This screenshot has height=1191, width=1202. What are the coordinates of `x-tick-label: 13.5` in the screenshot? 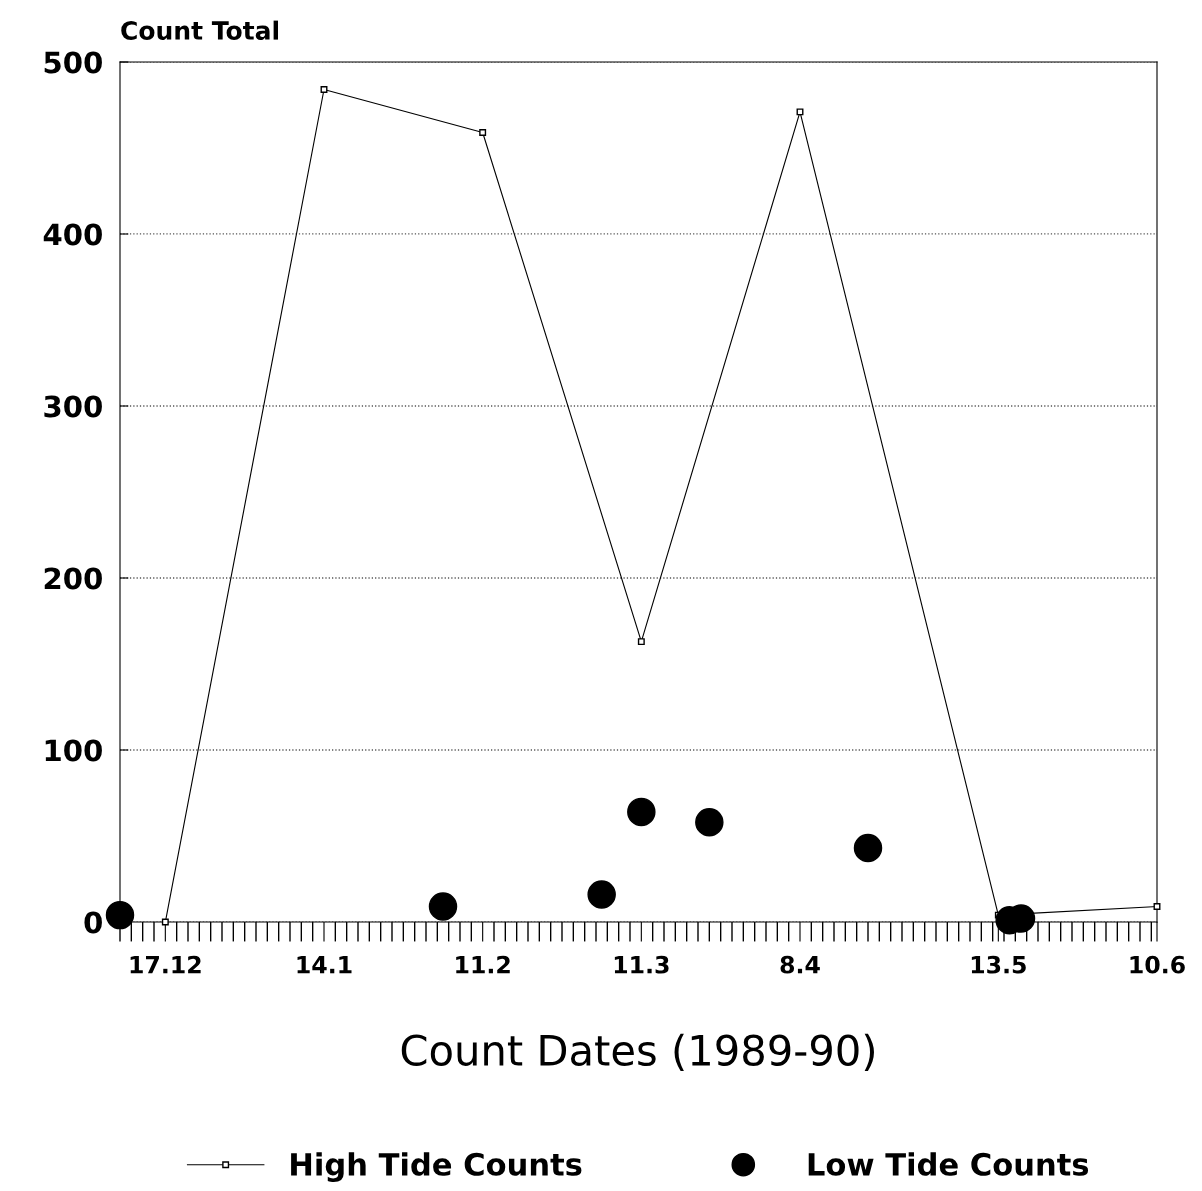 It's located at (998, 964).